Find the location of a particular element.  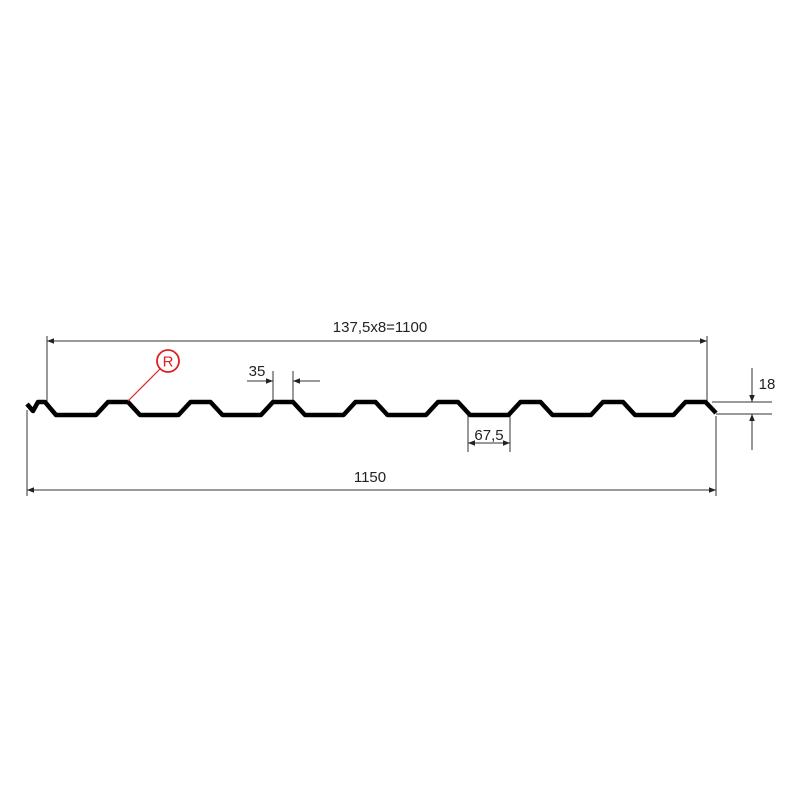

marker-label: R is located at coordinates (168, 362).